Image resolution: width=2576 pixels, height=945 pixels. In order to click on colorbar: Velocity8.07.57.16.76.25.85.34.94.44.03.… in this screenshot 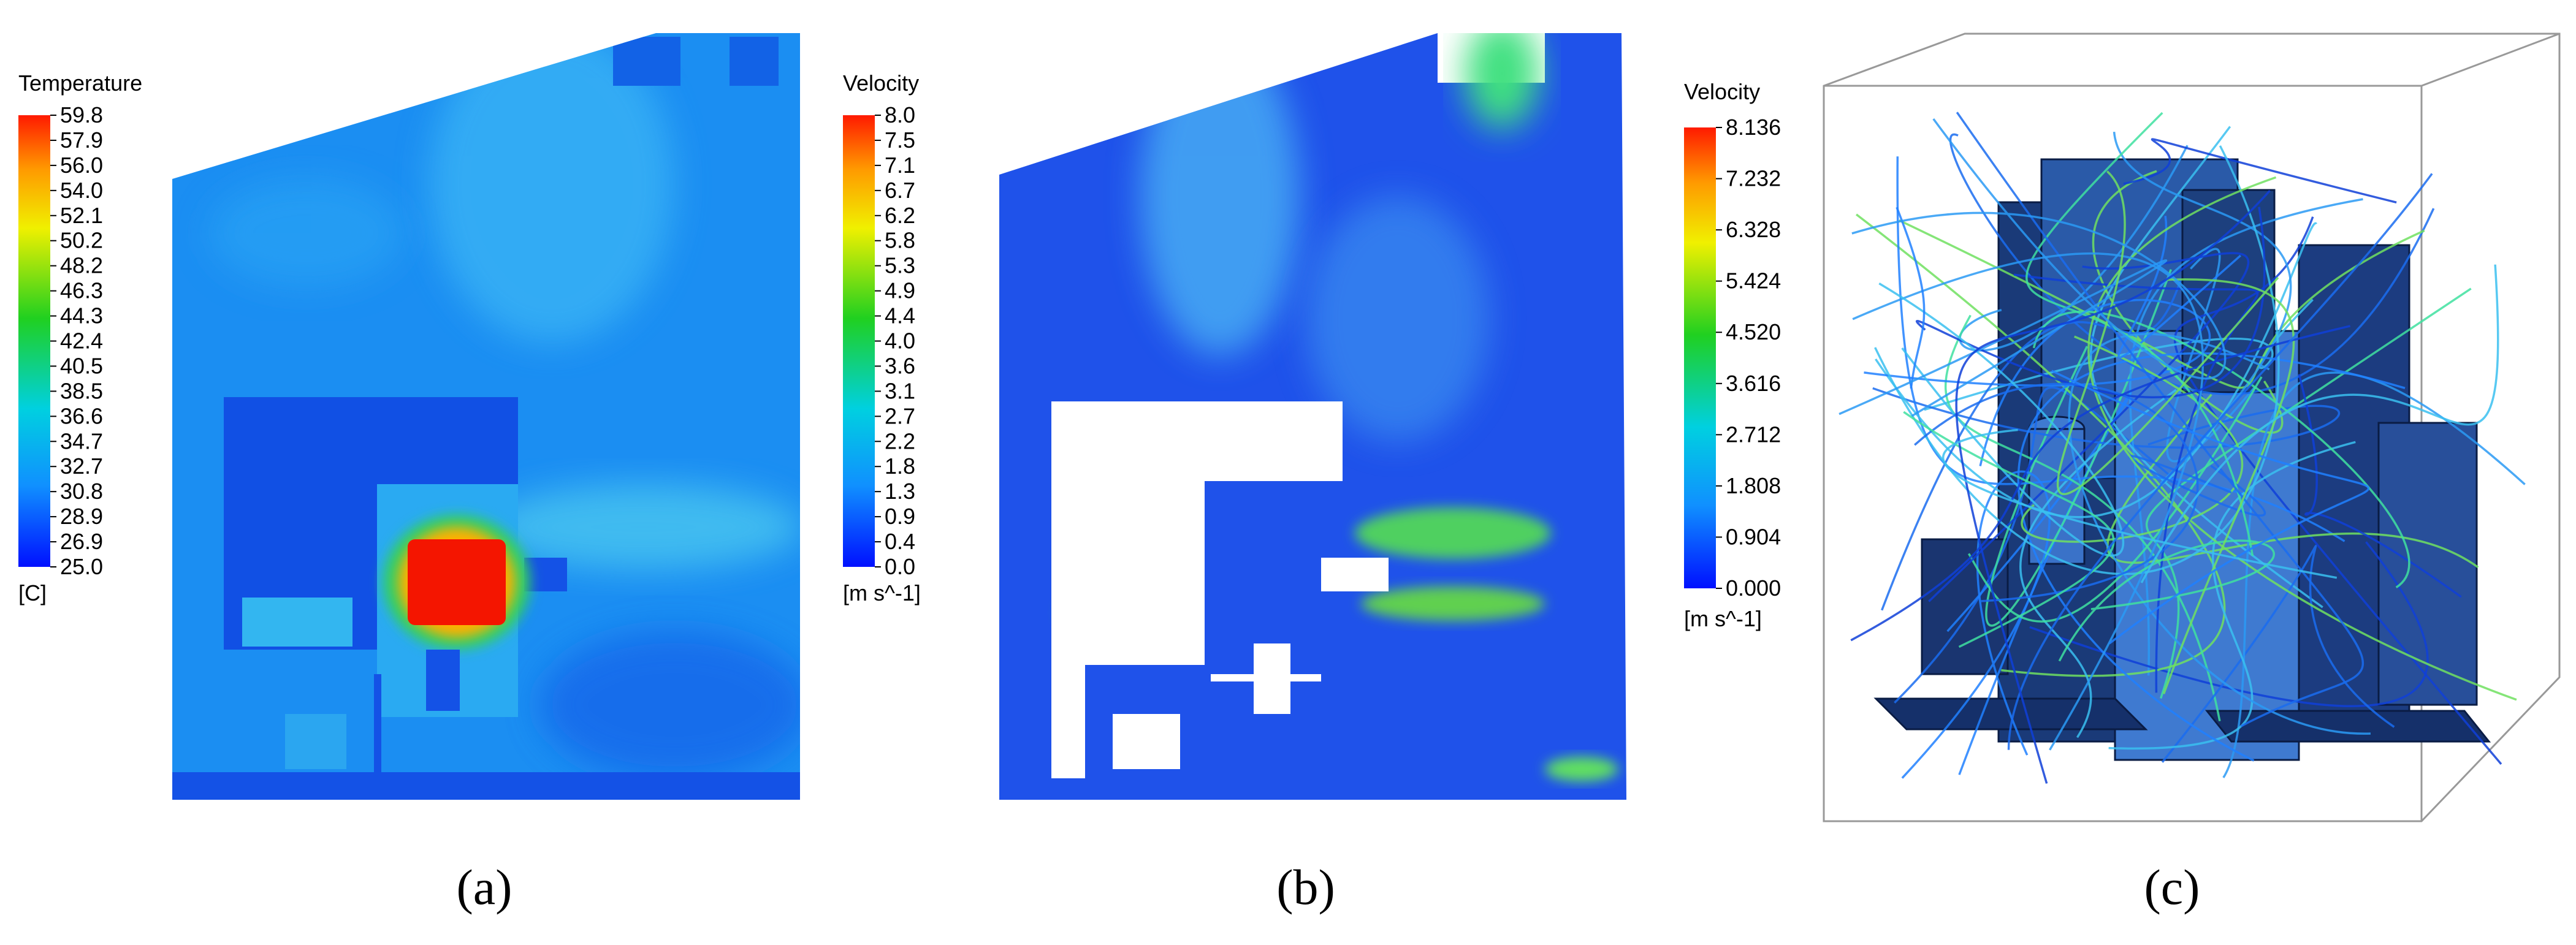, I will do `click(882, 337)`.